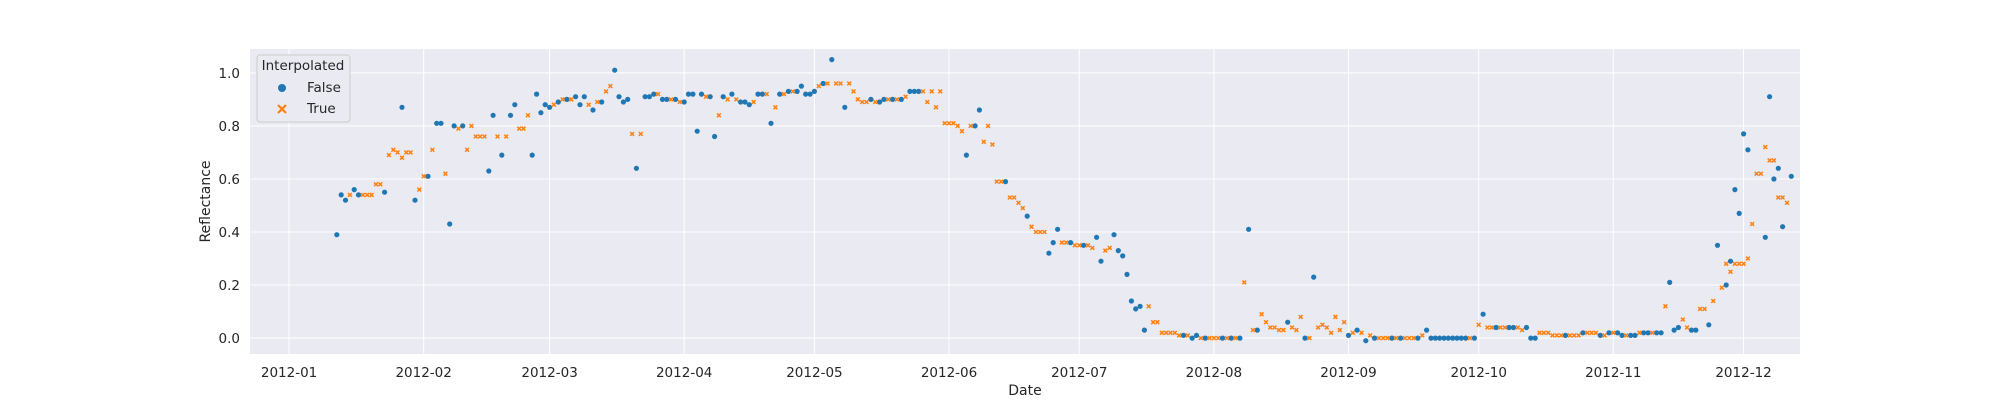 This screenshot has width=2000, height=400. I want to click on x-tick-label: 2012-11, so click(1613, 373).